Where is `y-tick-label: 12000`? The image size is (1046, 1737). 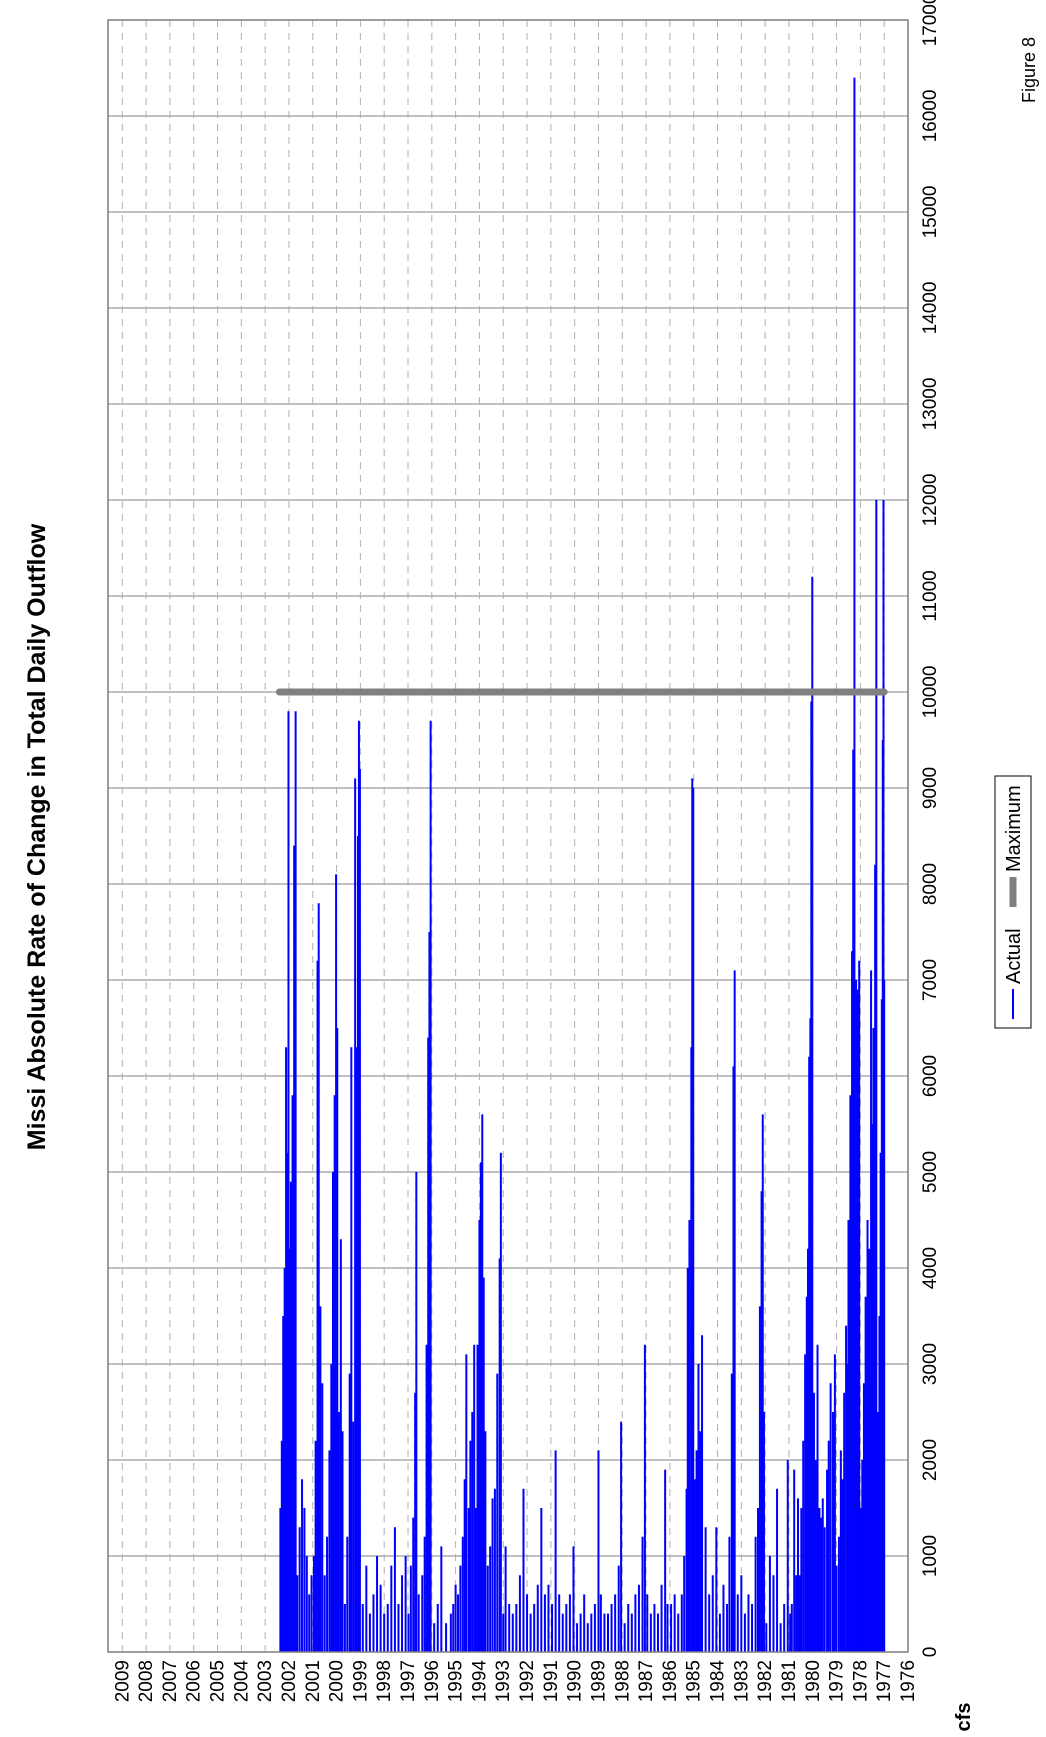 y-tick-label: 12000 is located at coordinates (930, 500).